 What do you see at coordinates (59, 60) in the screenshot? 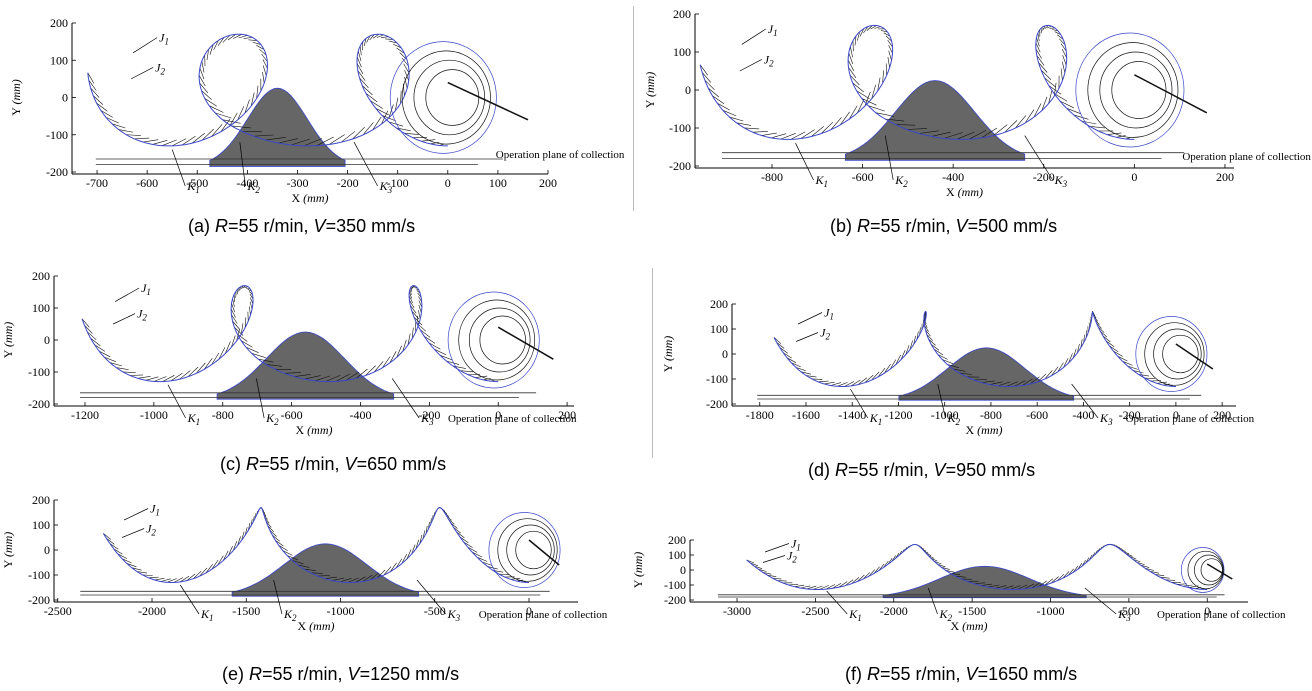
I see `y-tick-label: 100` at bounding box center [59, 60].